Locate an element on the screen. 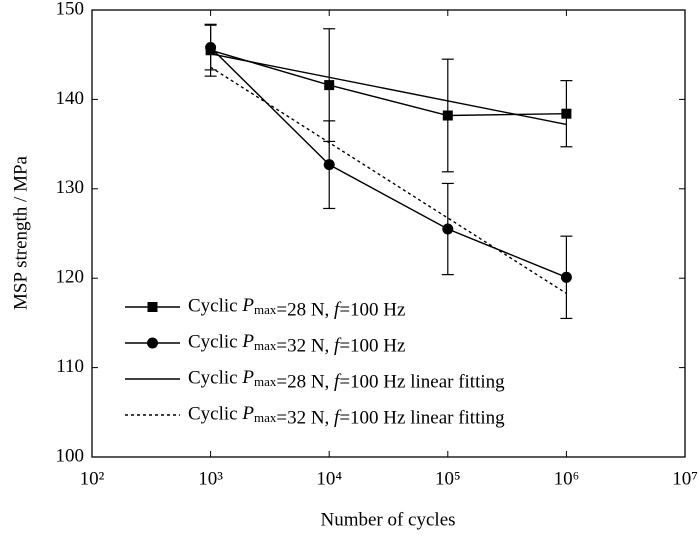  x-tick-label: 10⁷ is located at coordinates (685, 478).